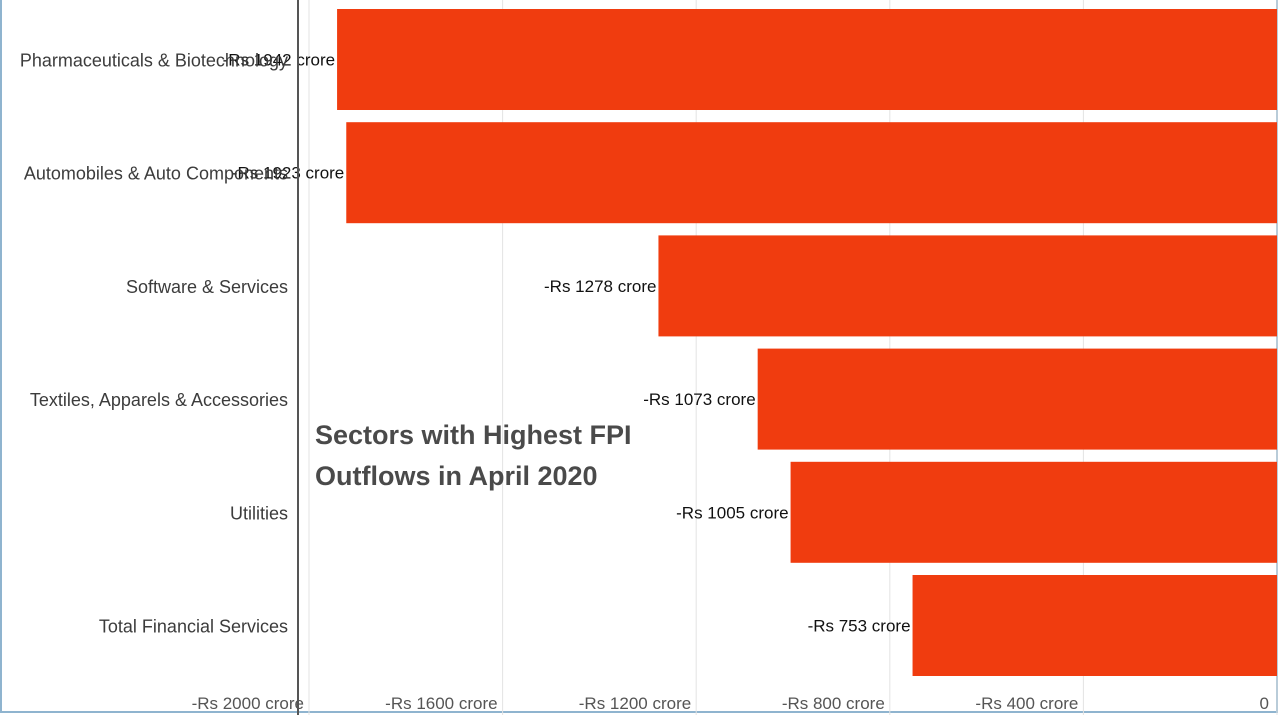 The height and width of the screenshot is (715, 1280). I want to click on x-tick-label: -Rs 1600 crore, so click(441, 703).